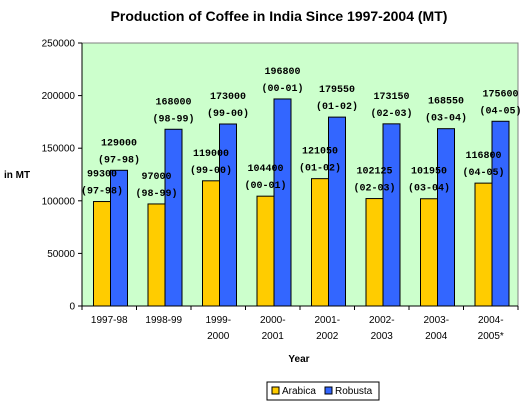 The image size is (523, 410). What do you see at coordinates (156, 177) in the screenshot?
I see `data-label-value: 97000` at bounding box center [156, 177].